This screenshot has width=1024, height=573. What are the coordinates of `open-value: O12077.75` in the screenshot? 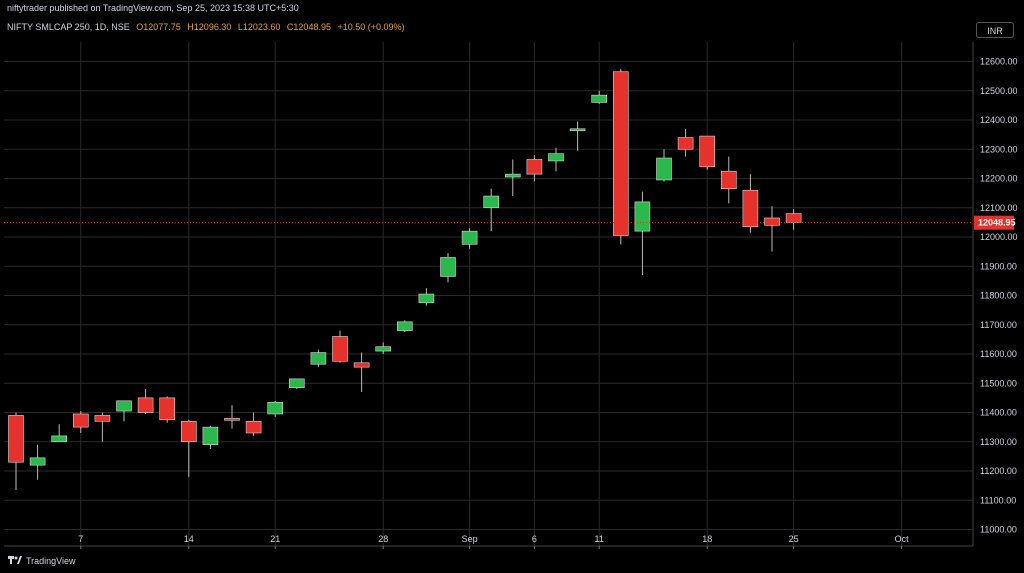 It's located at (158, 27).